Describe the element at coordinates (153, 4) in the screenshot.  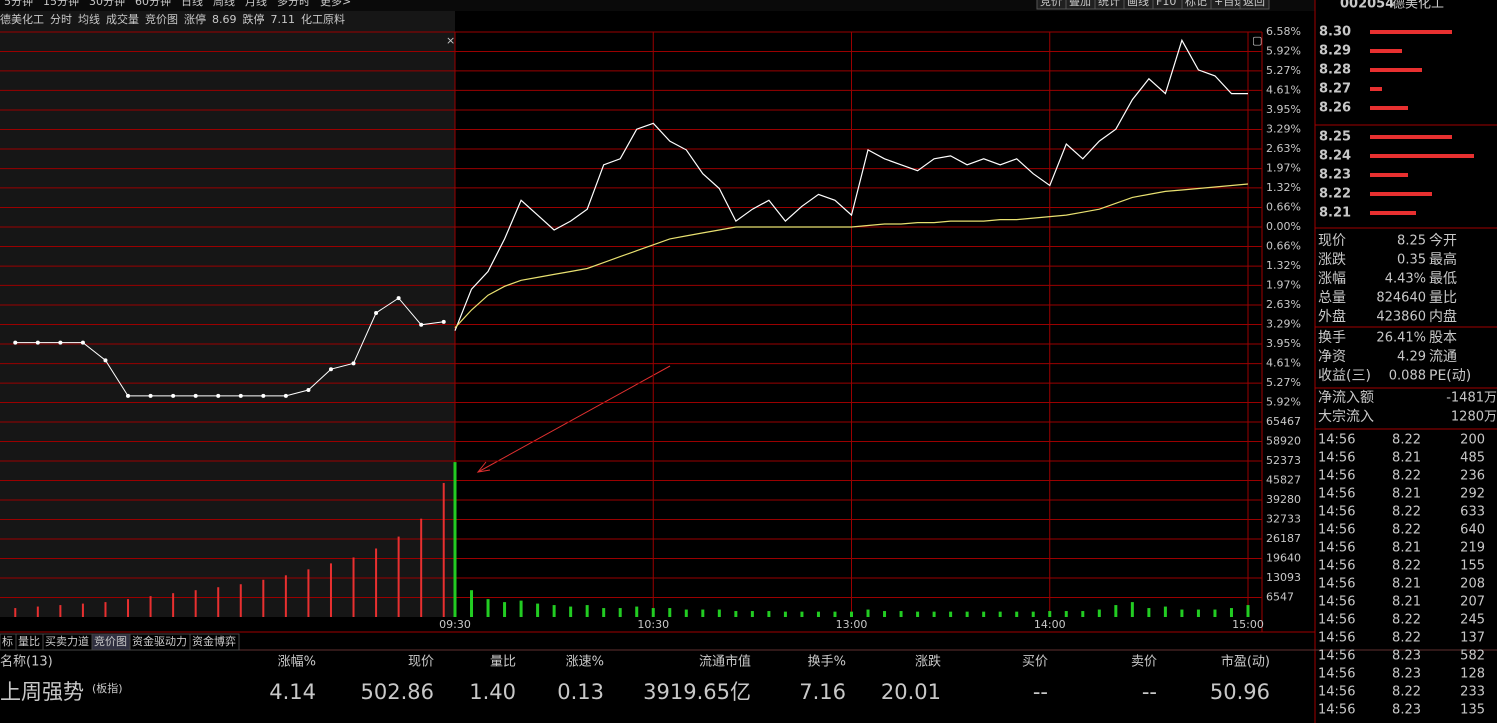
I see `period-tab: 60分钟` at that location.